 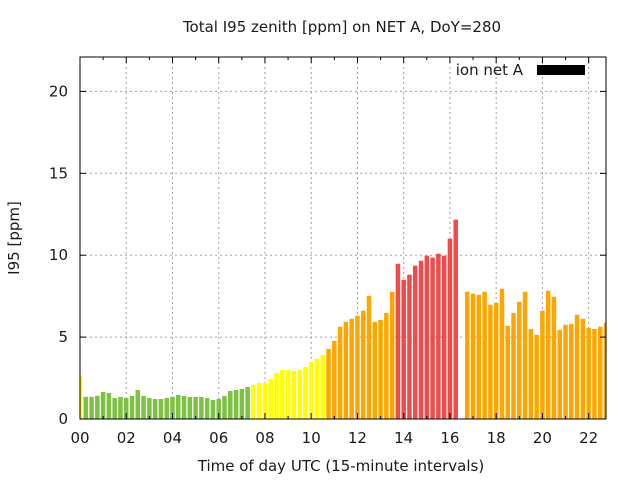 I want to click on y-tick-labels: 0 5 10 15 20, so click(x=58, y=255).